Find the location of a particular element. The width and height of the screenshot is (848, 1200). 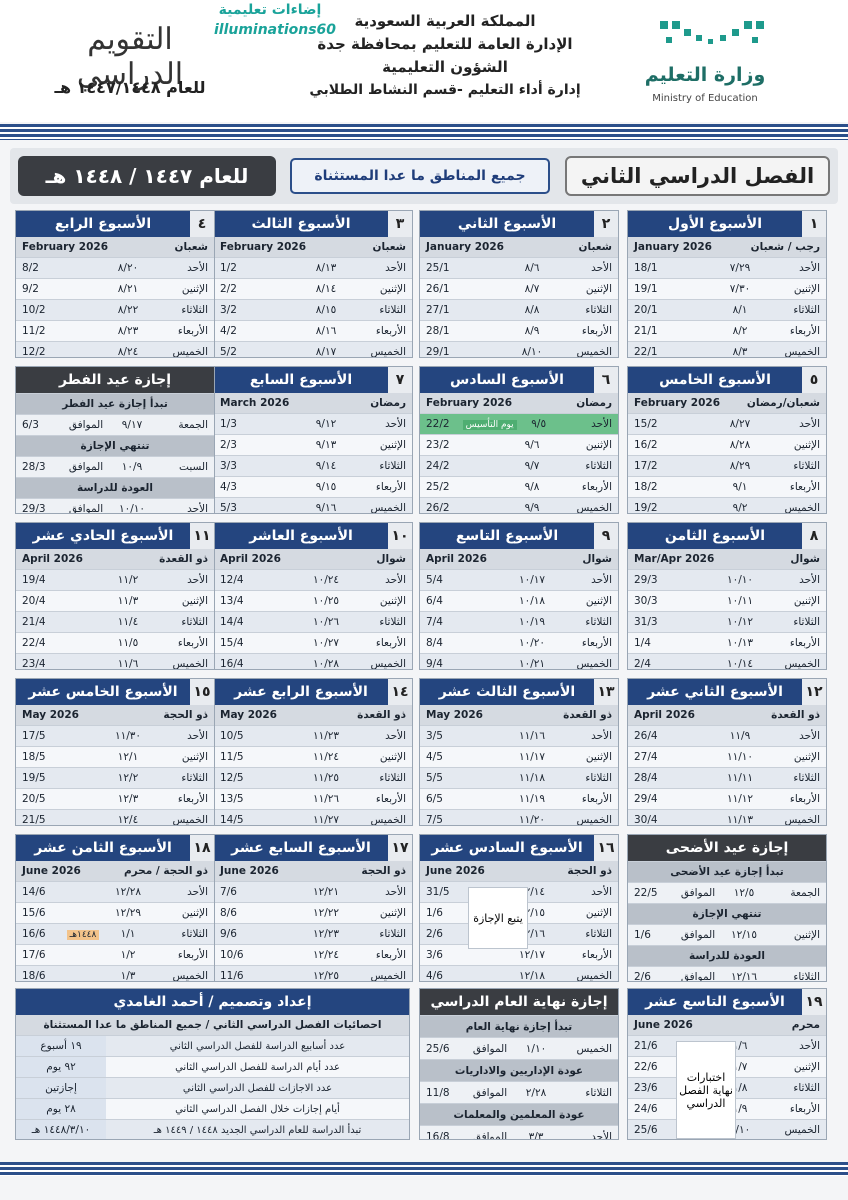

card-title: الأسبوع الثالث is located at coordinates (301, 224).